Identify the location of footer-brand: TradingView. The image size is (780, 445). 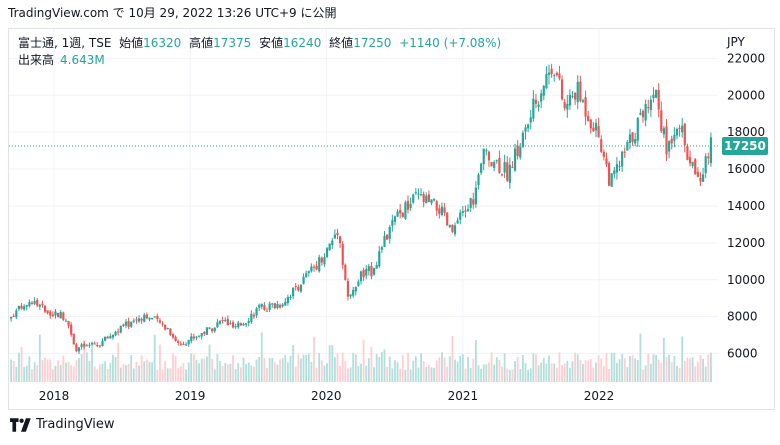
(62, 424).